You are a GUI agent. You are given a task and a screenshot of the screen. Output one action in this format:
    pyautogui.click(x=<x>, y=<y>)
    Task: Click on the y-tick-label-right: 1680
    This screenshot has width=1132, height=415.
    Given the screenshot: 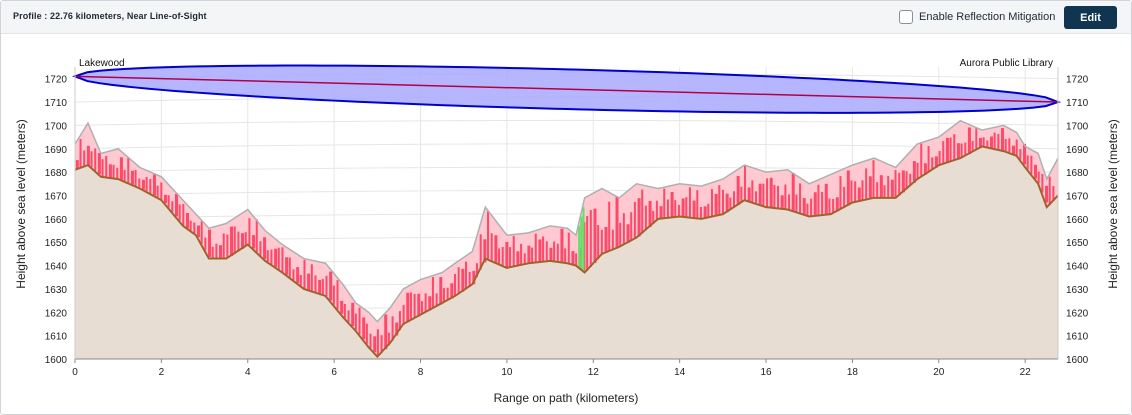 What is the action you would take?
    pyautogui.click(x=1077, y=173)
    